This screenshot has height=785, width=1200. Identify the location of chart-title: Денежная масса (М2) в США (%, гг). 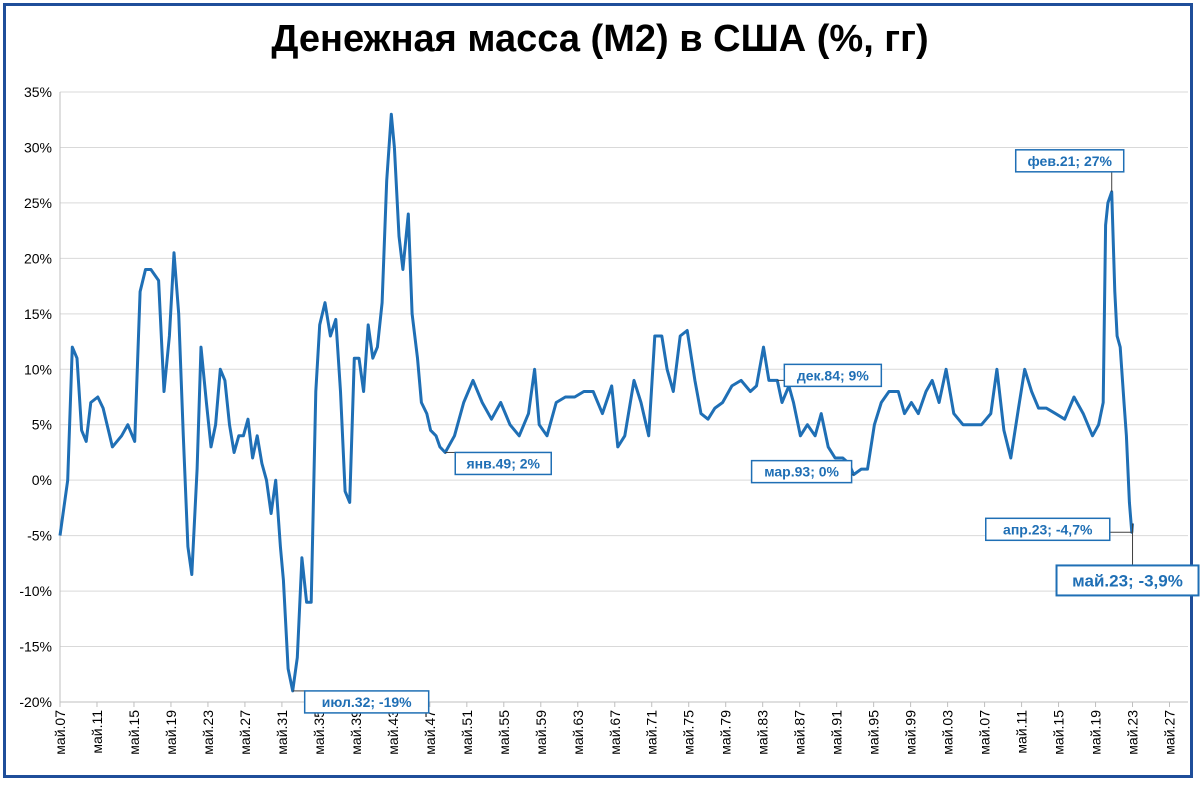
(600, 39).